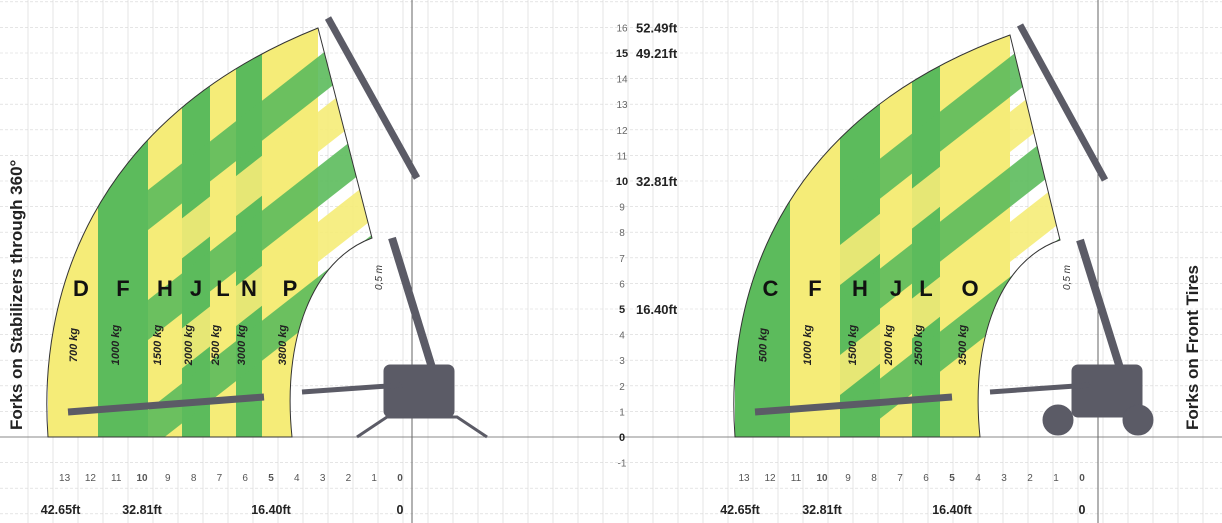 The image size is (1222, 523). Describe the element at coordinates (622, 464) in the screenshot. I see `y-tick-label: -1` at that location.